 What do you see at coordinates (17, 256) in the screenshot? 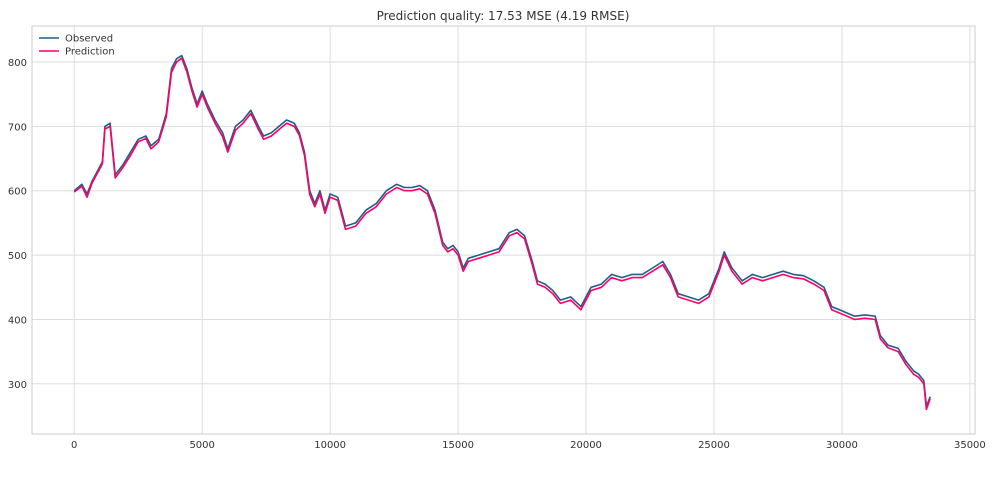
I see `y-tick-label: 500` at bounding box center [17, 256].